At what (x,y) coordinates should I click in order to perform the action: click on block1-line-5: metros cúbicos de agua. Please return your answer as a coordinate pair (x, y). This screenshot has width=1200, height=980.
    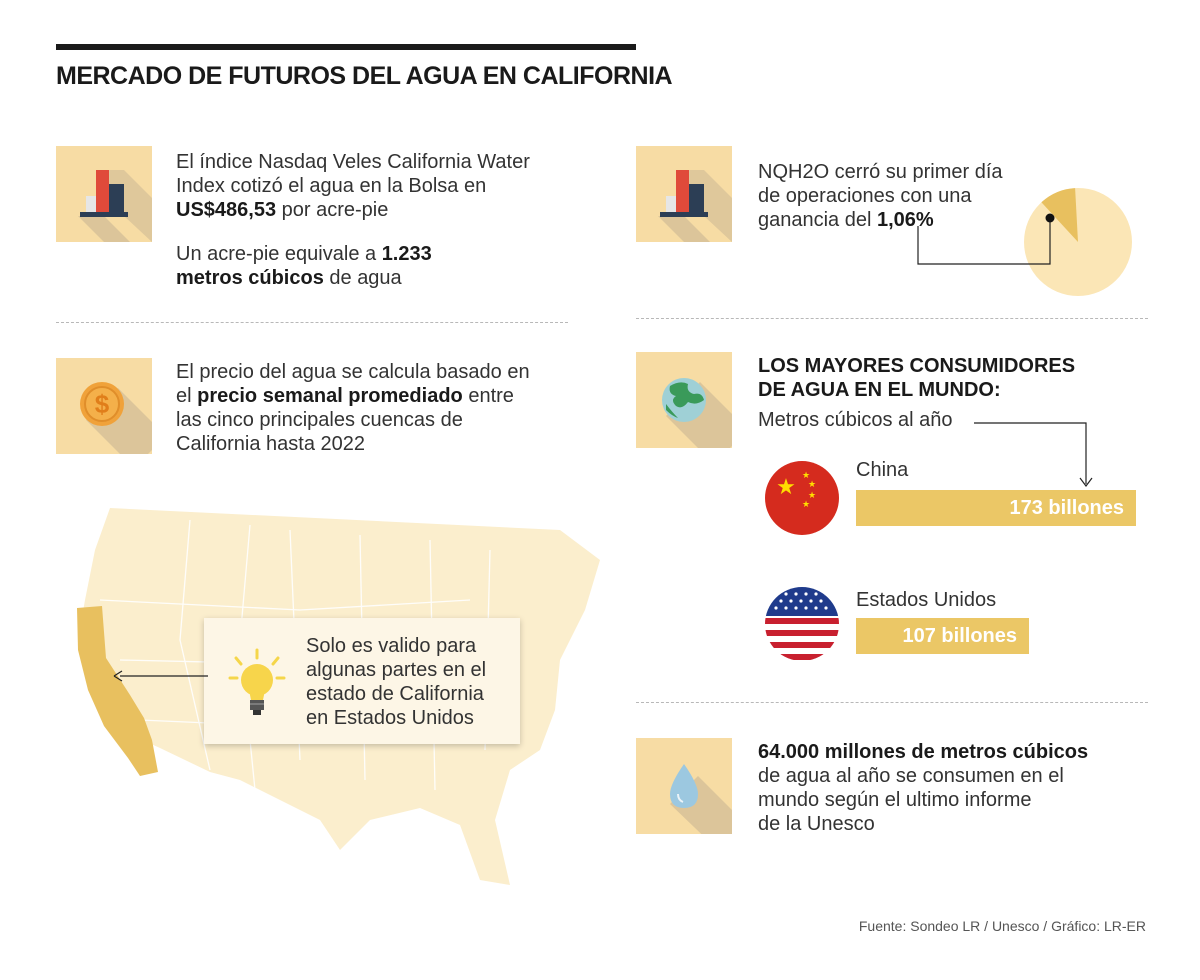
    Looking at the image, I should click on (353, 278).